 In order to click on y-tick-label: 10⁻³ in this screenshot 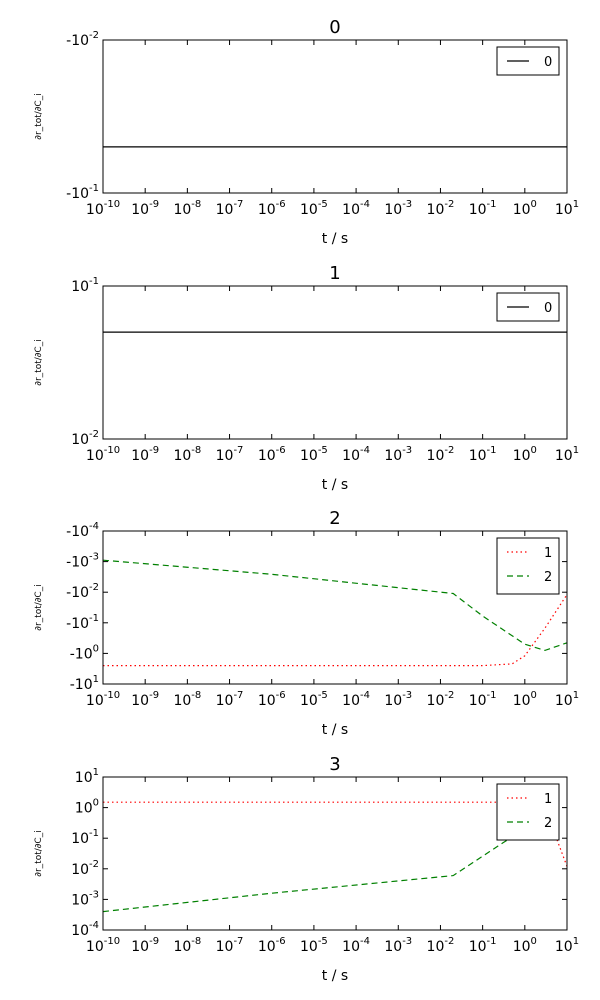, I will do `click(85, 898)`.